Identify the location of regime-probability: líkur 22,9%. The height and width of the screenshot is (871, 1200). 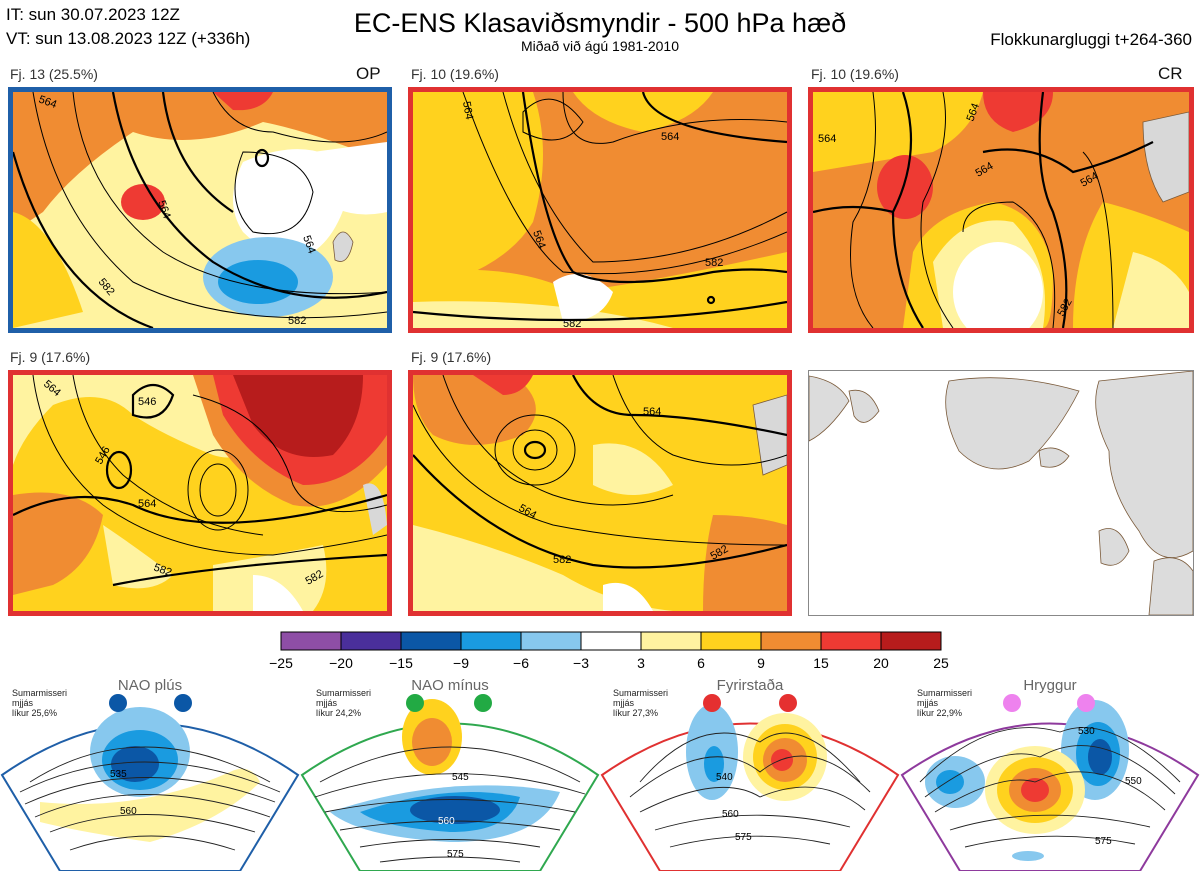
(939, 713).